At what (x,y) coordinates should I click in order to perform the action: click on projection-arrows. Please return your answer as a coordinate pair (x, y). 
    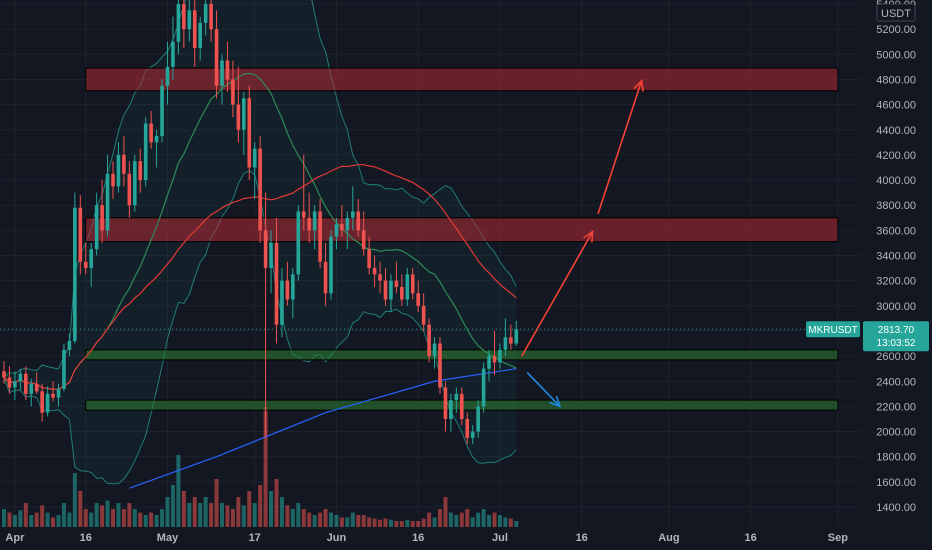
    Looking at the image, I should click on (582, 243).